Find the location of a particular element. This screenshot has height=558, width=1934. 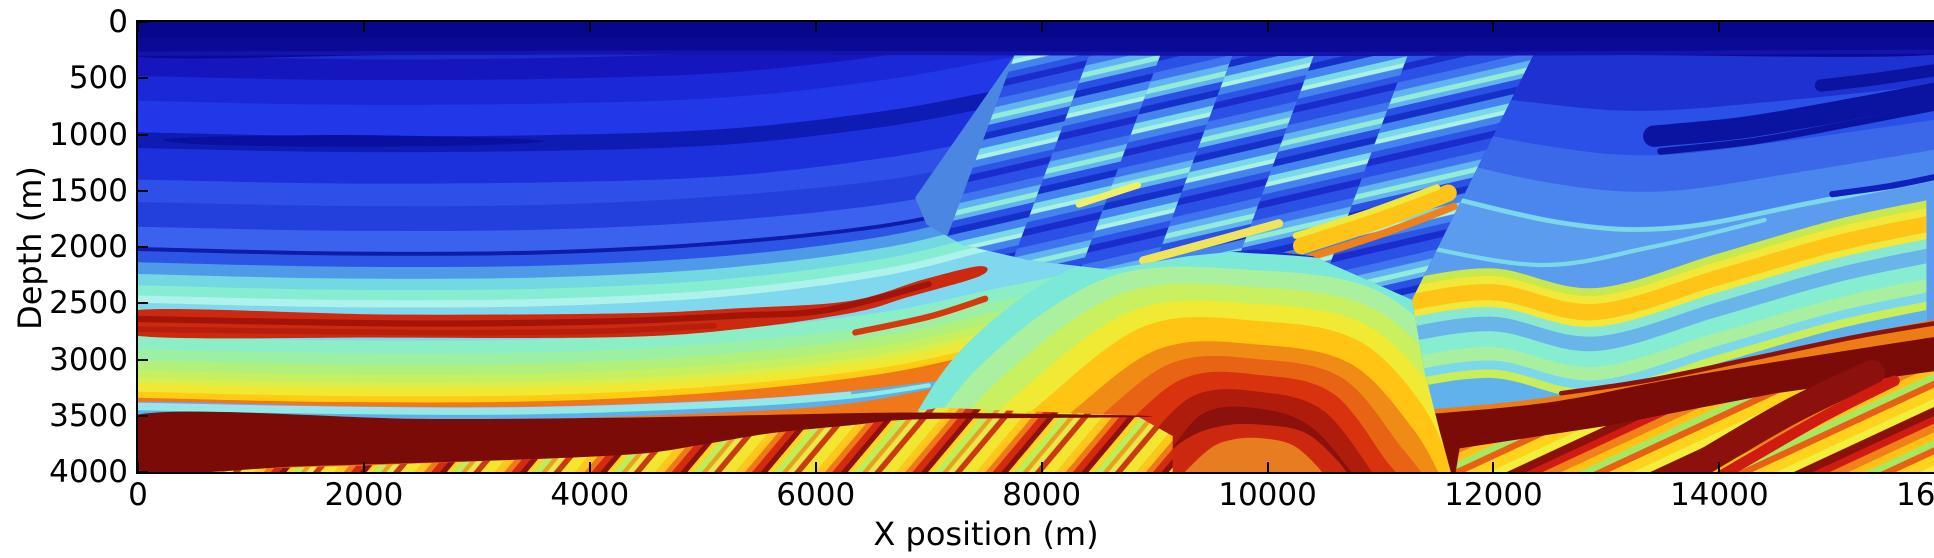

x-tick-label: 0 is located at coordinates (138, 495).